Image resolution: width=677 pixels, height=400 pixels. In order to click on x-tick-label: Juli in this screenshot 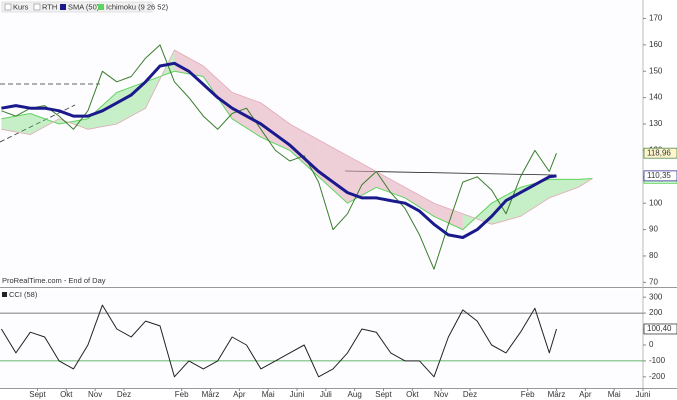, I will do `click(326, 394)`.